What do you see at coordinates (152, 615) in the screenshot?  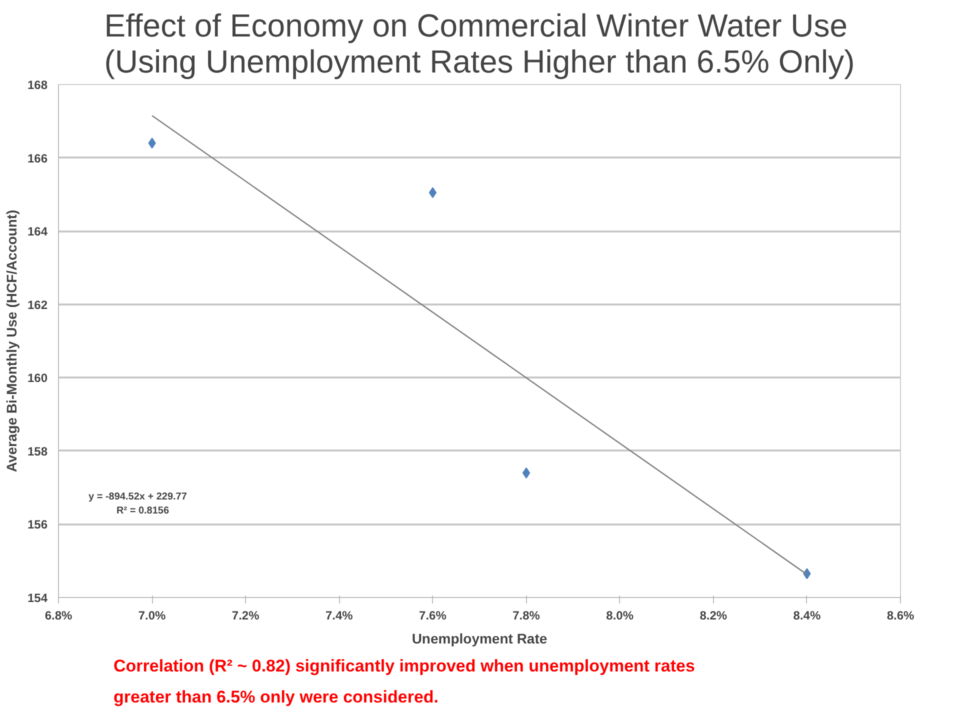 I see `x-tick-label: 7.0%` at bounding box center [152, 615].